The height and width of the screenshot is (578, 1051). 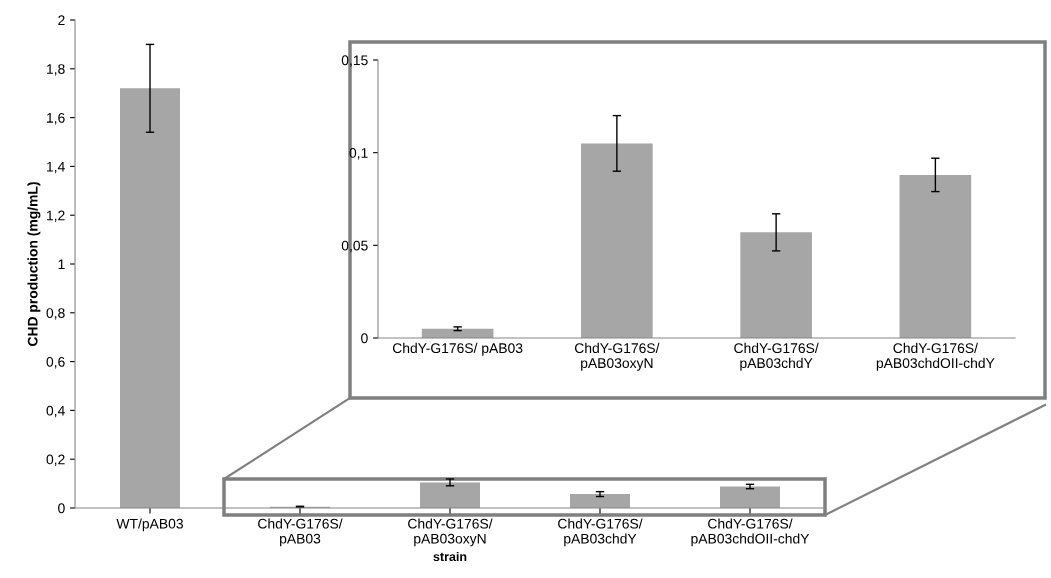 I want to click on y-tick-label: 0,4, so click(x=55, y=411).